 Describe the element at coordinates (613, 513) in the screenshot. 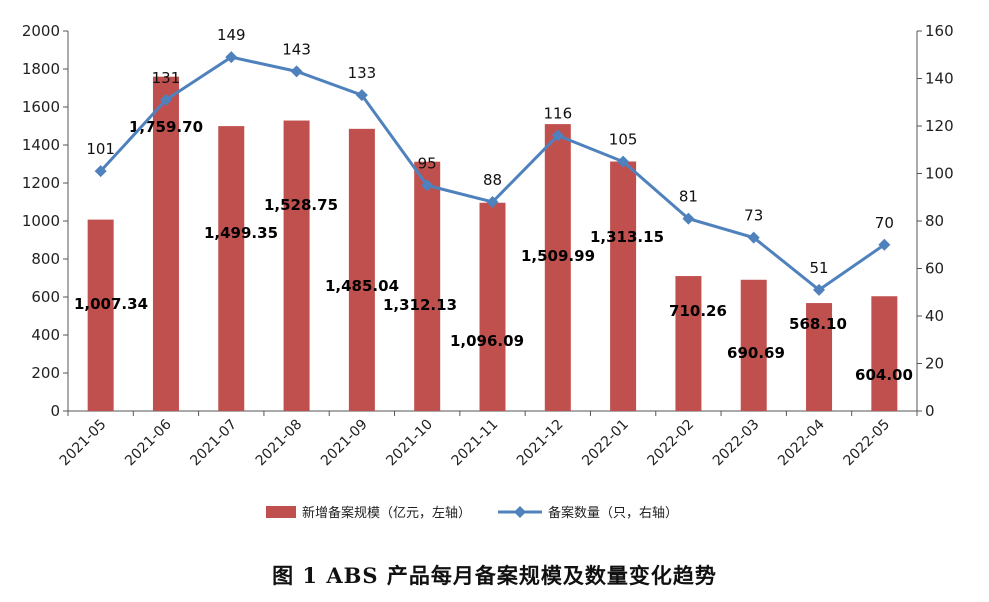

I see `legend-line-label: 备案数量（只，右轴）` at that location.